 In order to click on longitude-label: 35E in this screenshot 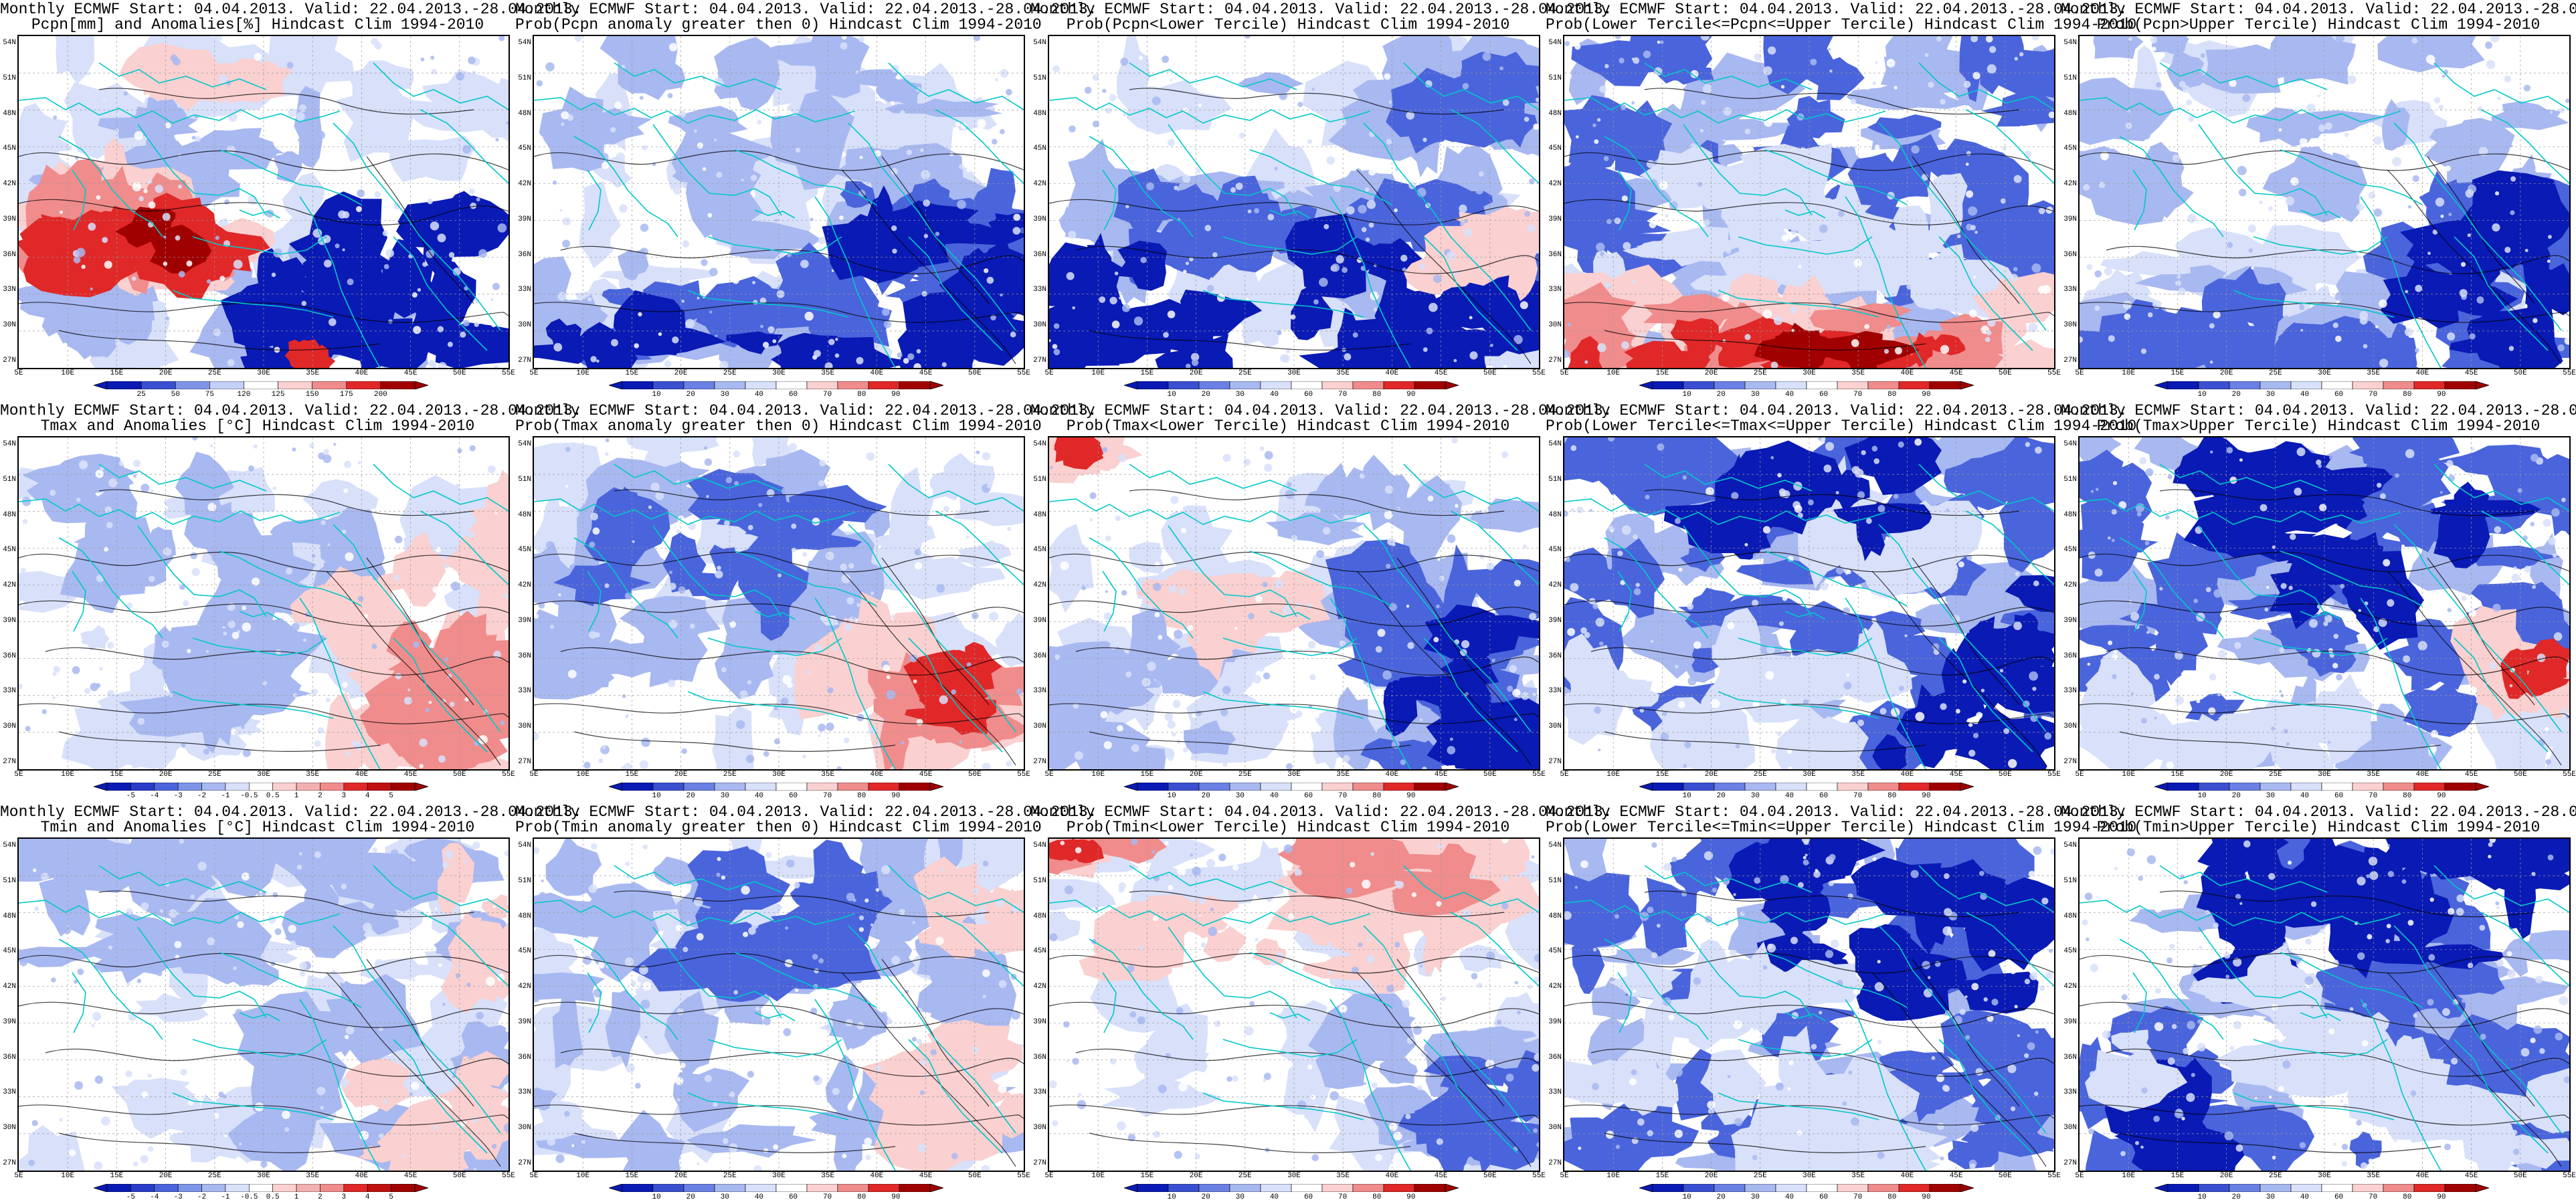, I will do `click(1858, 775)`.